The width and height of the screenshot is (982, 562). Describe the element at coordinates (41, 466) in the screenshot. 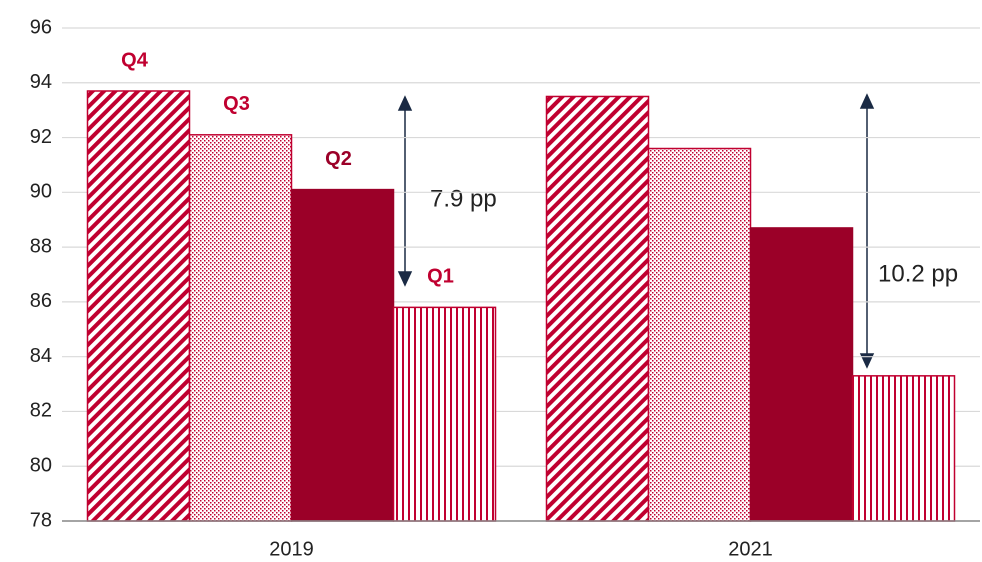

I see `y-tick-label: 80` at that location.